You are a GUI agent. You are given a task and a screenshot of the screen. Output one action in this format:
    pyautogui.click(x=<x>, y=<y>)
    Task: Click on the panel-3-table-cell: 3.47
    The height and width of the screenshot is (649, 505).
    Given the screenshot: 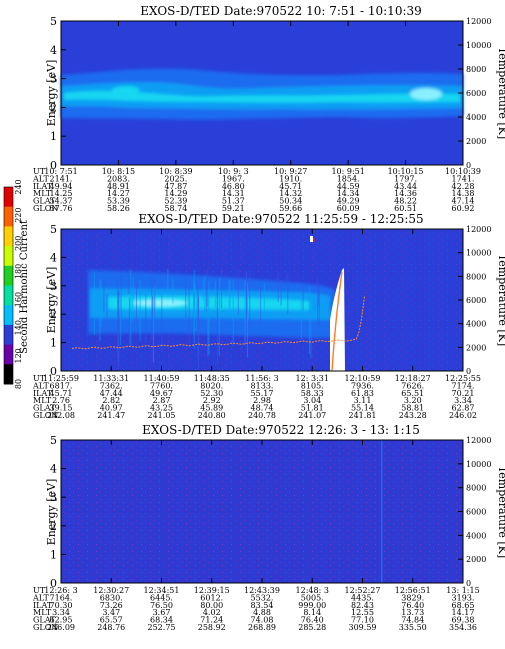 What is the action you would take?
    pyautogui.click(x=111, y=612)
    